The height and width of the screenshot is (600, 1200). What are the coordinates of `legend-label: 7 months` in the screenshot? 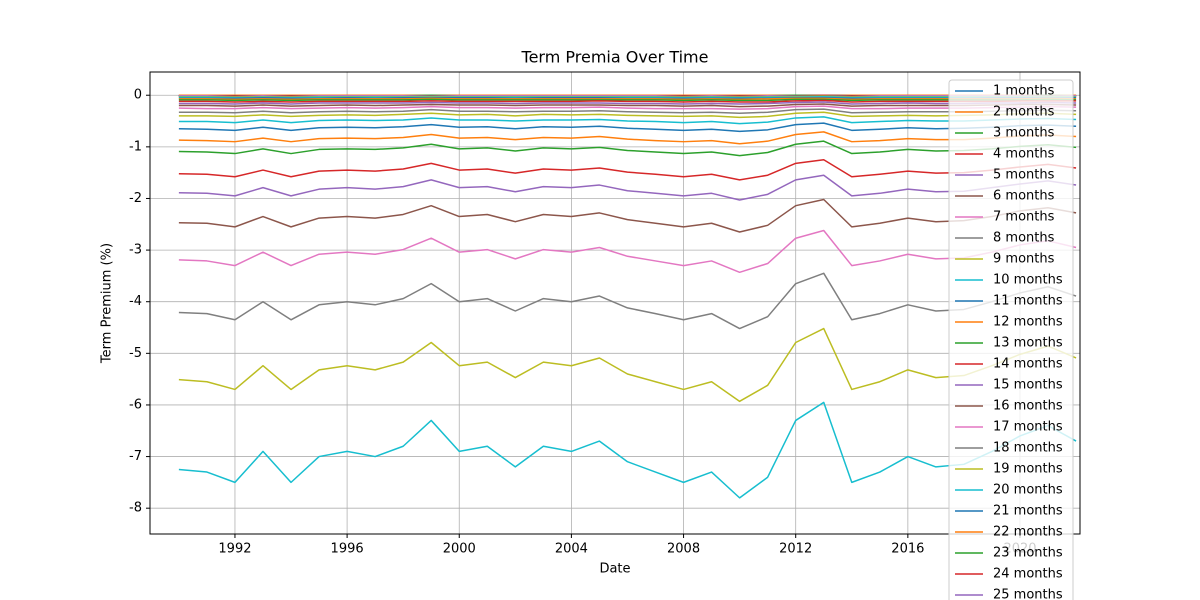 It's located at (1024, 217).